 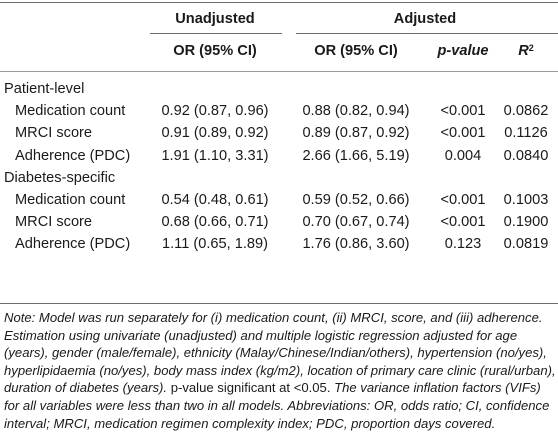 What do you see at coordinates (526, 244) in the screenshot?
I see `table-cell: 0.0819` at bounding box center [526, 244].